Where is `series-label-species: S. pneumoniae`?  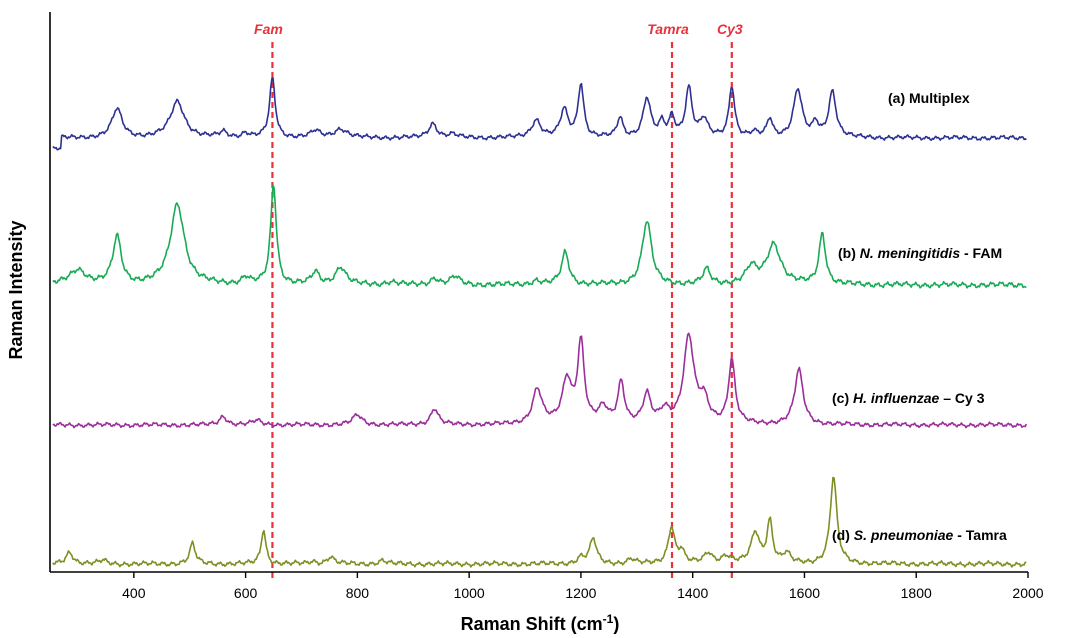
series-label-species: S. pneumoniae is located at coordinates (904, 535).